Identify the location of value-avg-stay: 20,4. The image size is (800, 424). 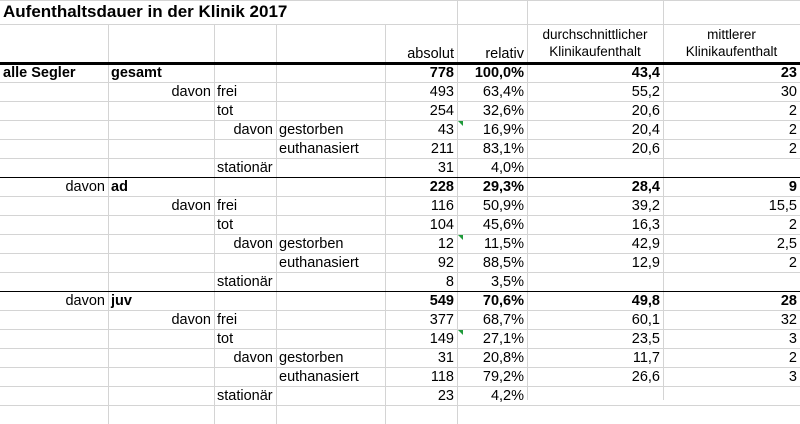
(645, 130).